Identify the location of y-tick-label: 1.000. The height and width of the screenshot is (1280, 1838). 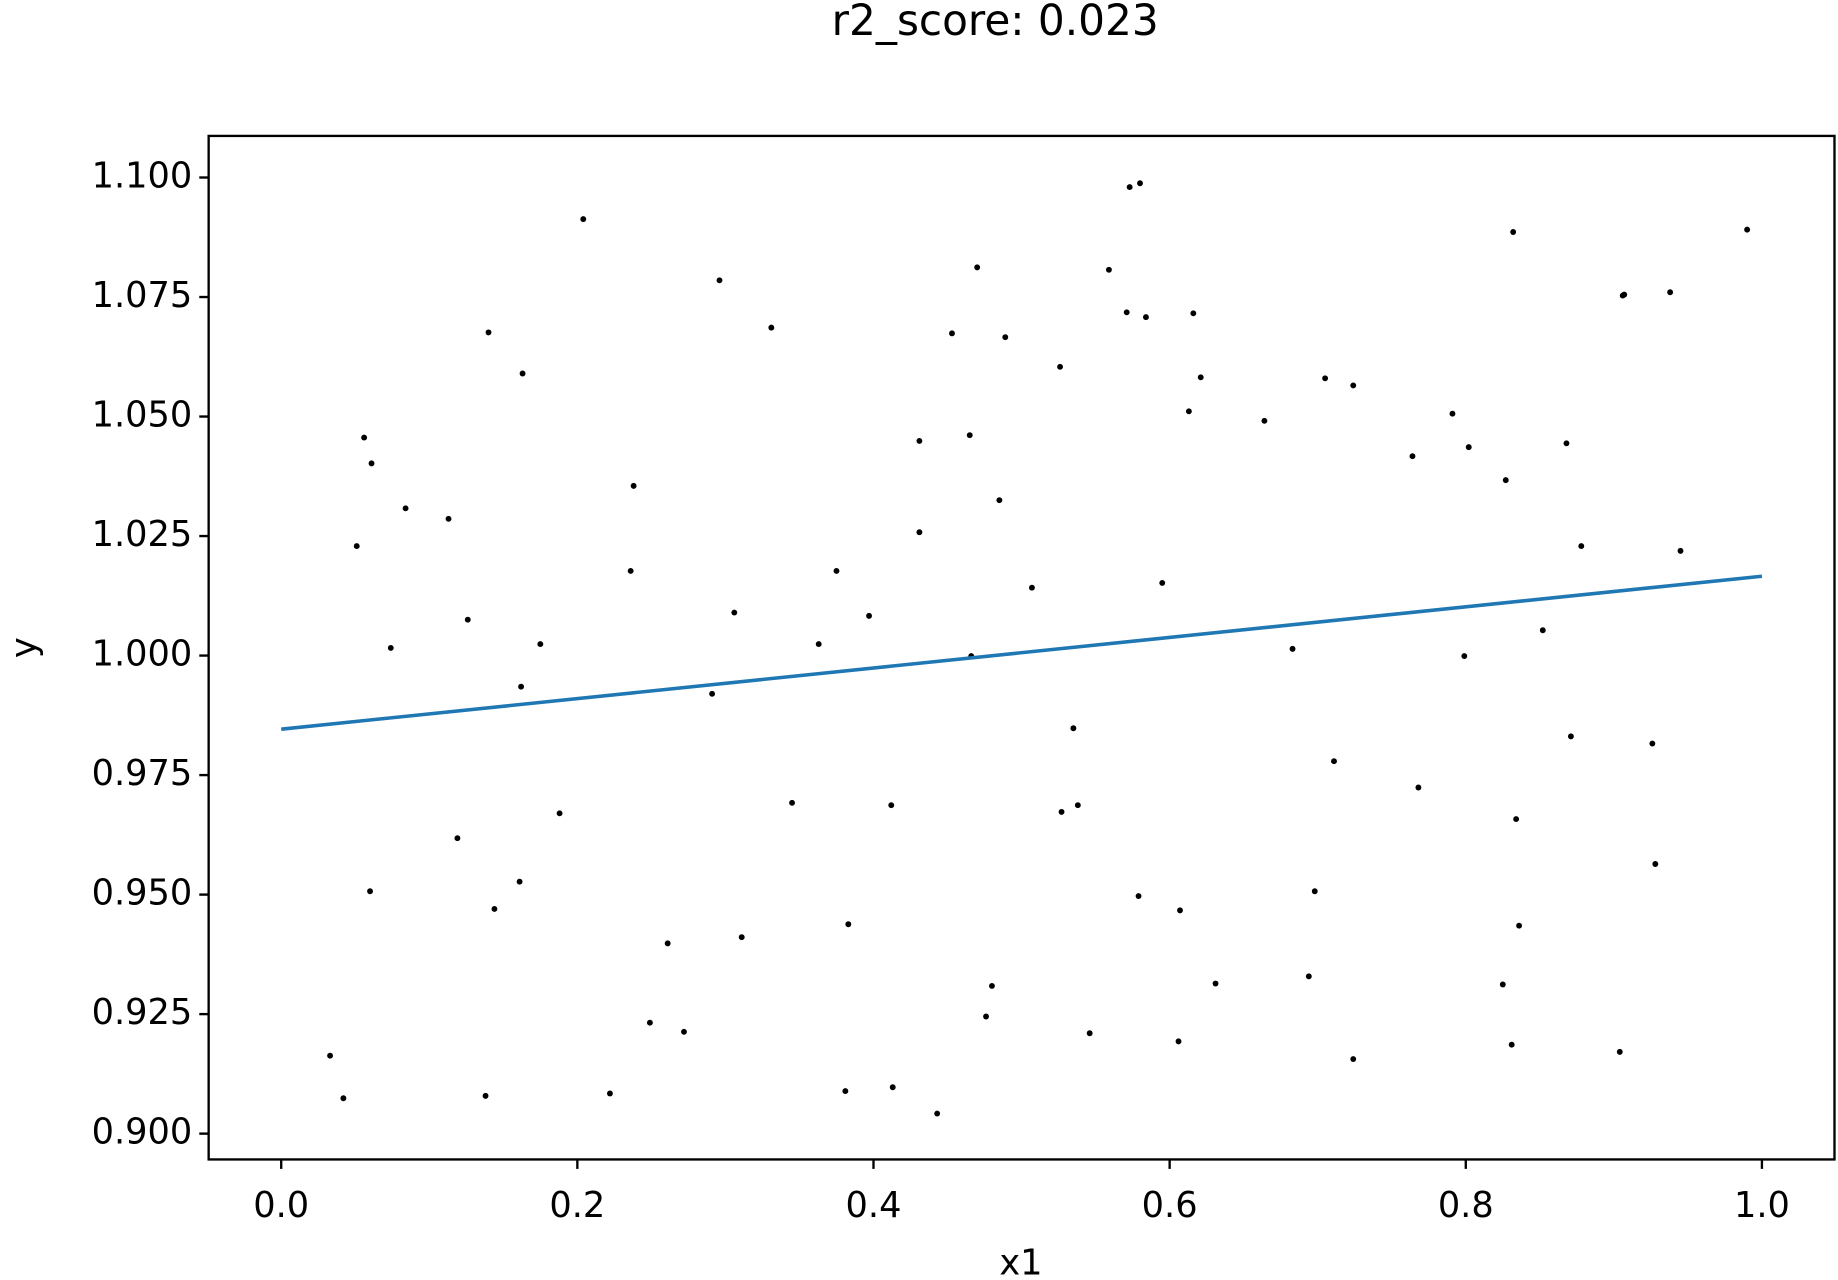
(142, 653).